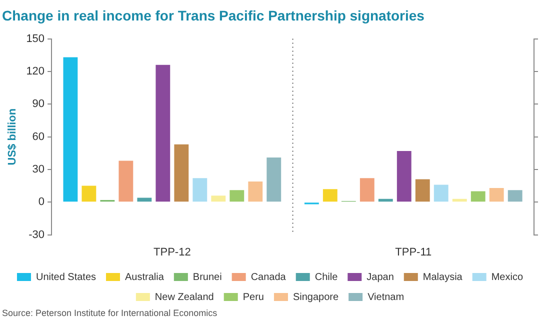 This screenshot has height=334, width=540. I want to click on source-note: Source: Peterson Institute for International Economics, so click(110, 313).